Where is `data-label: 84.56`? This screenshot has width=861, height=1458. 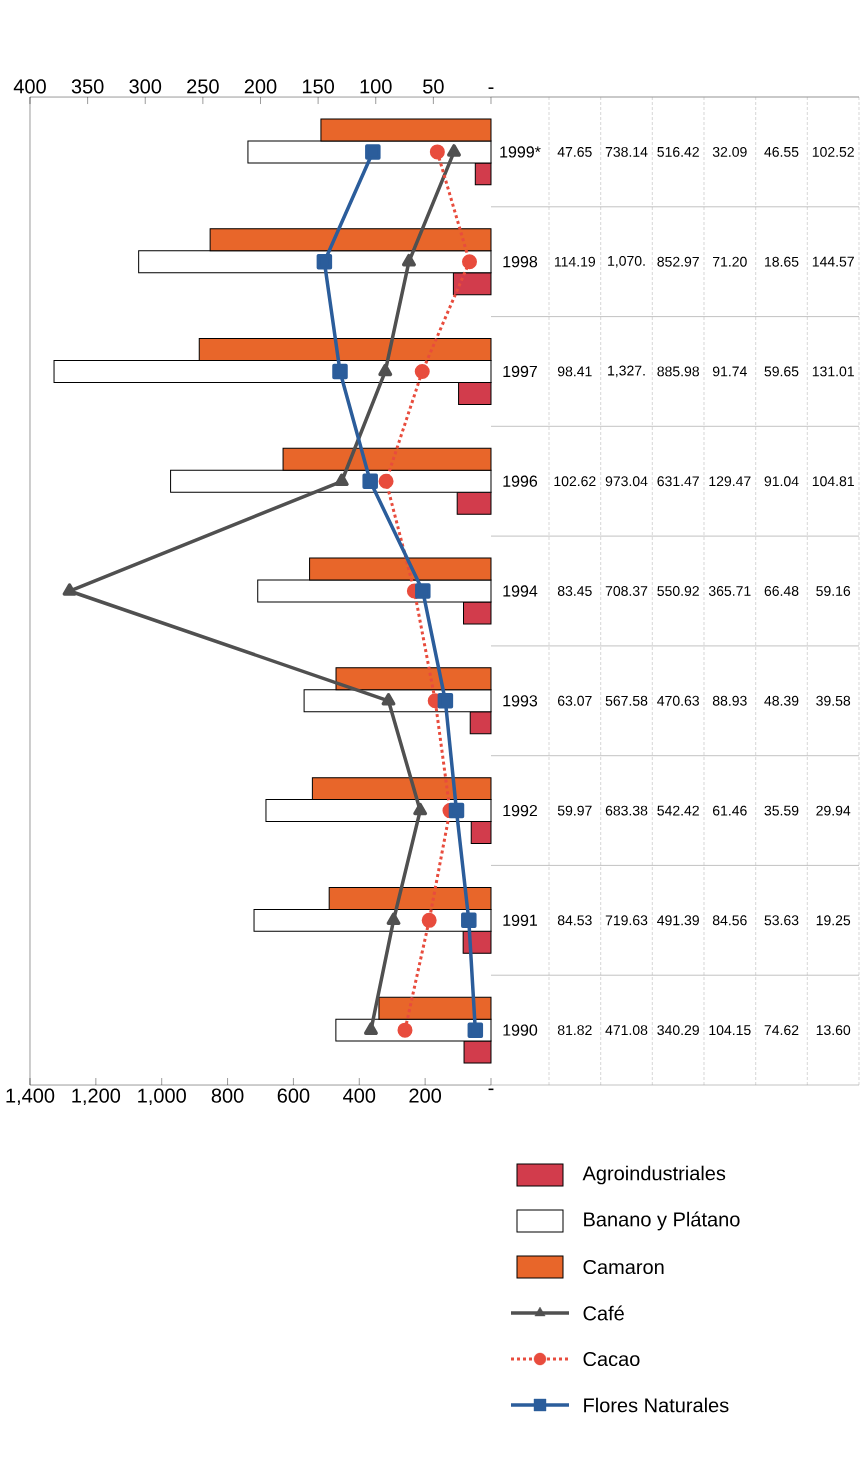
data-label: 84.56 is located at coordinates (729, 920).